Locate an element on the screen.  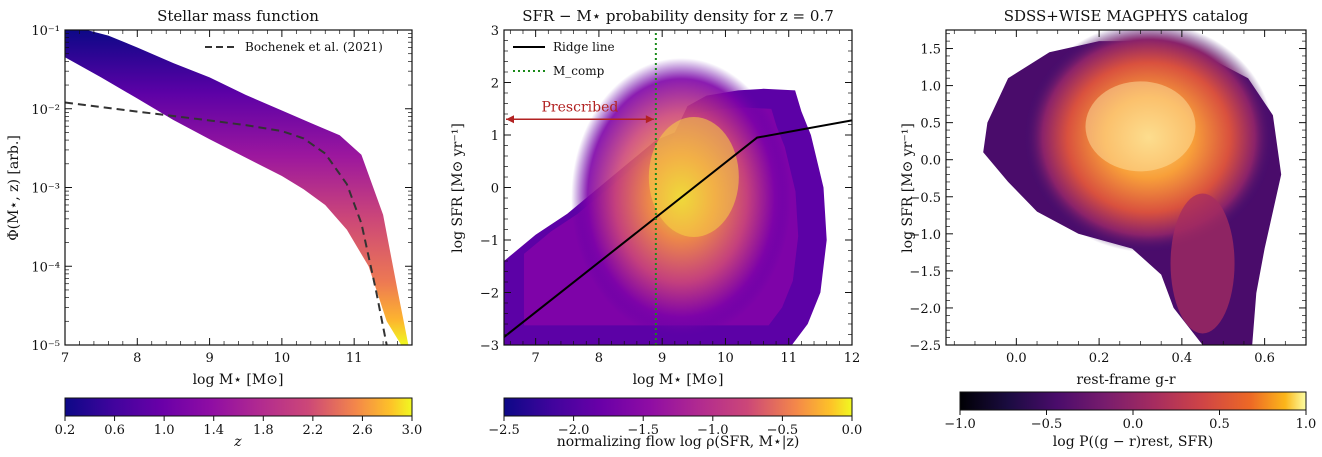
y-tick-label-2: −1.5 is located at coordinates (925, 272).